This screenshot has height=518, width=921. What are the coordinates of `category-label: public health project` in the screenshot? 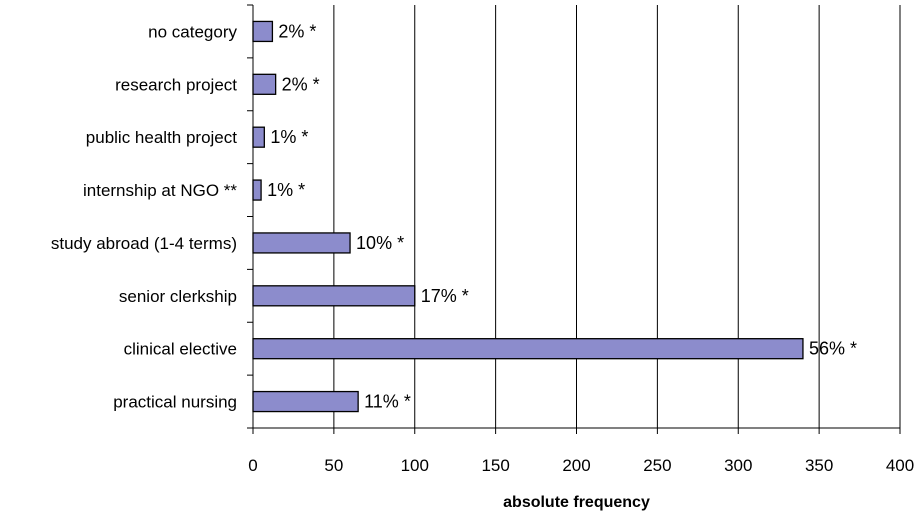 It's located at (161, 137).